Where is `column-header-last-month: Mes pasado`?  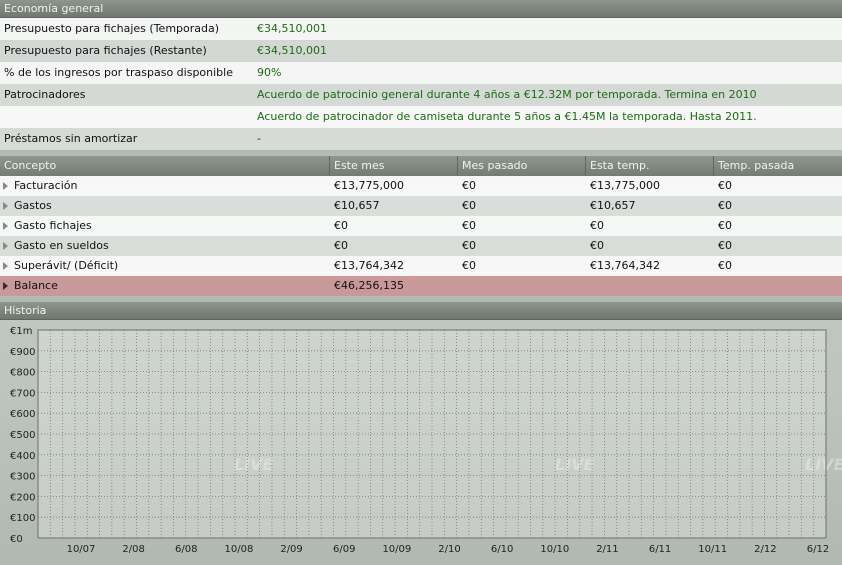 column-header-last-month: Mes pasado is located at coordinates (522, 166).